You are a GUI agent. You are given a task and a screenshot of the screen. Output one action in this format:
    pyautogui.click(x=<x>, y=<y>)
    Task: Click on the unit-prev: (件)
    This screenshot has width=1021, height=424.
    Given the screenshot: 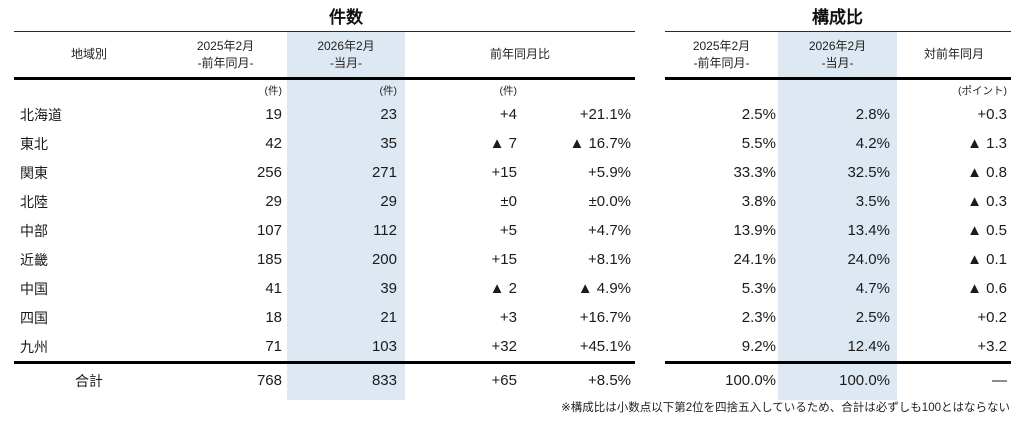 What is the action you would take?
    pyautogui.click(x=273, y=90)
    